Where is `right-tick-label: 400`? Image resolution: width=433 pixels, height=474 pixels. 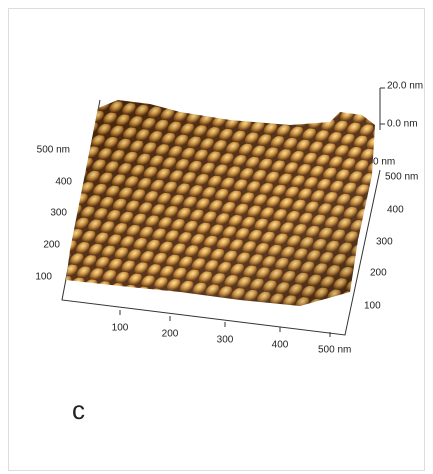 right-tick-label: 400 is located at coordinates (395, 210).